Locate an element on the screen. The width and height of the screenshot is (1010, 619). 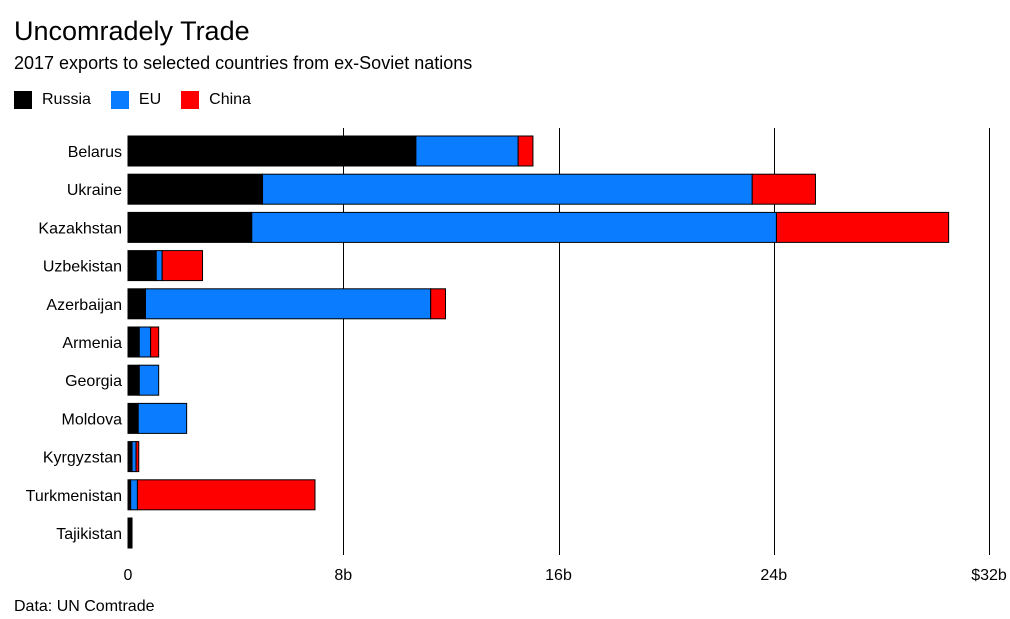
legend-item-china: China is located at coordinates (216, 100).